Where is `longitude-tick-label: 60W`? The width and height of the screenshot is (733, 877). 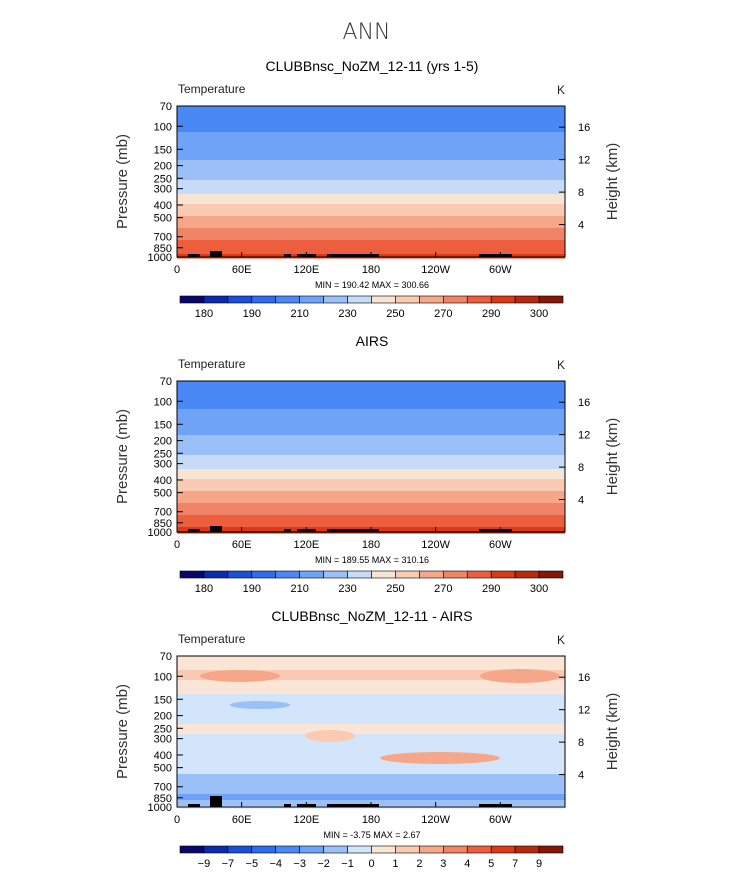 longitude-tick-label: 60W is located at coordinates (500, 270).